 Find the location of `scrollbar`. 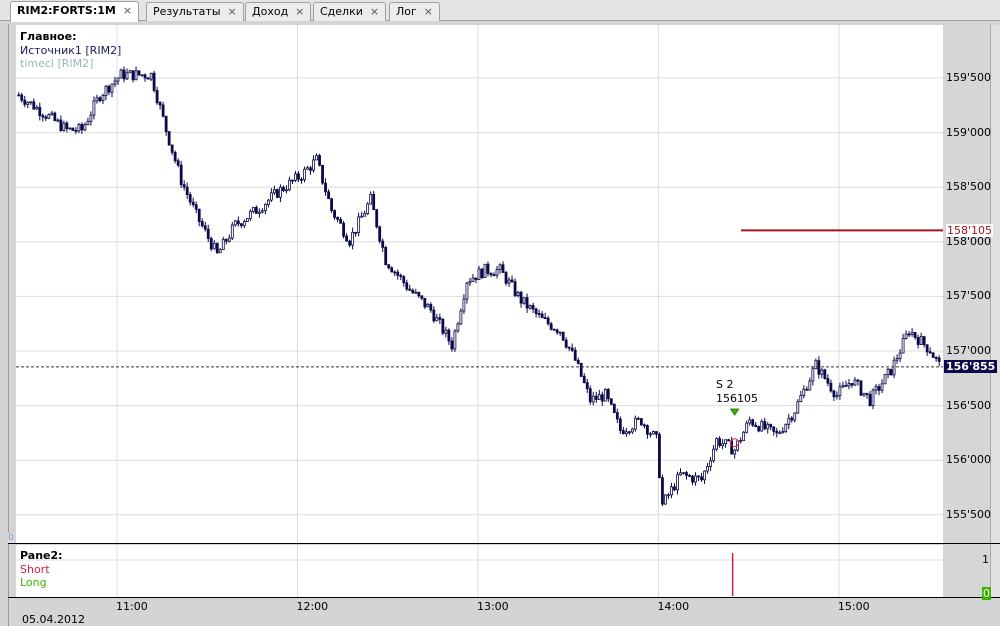

scrollbar is located at coordinates (995, 311).